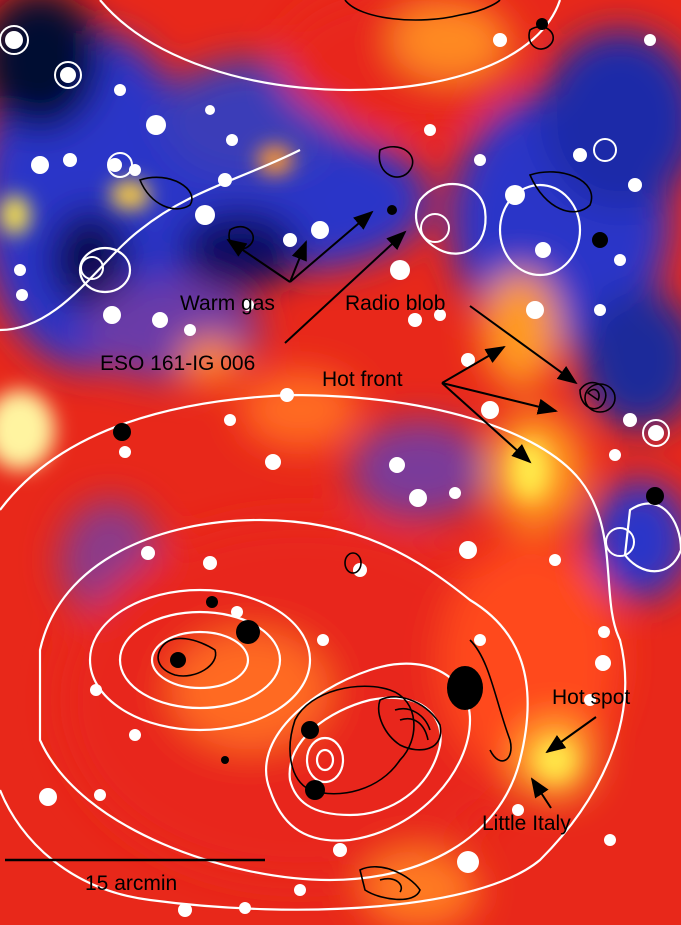 The height and width of the screenshot is (925, 681). Describe the element at coordinates (395, 303) in the screenshot. I see `label-radio-blob: Radio blob` at that location.